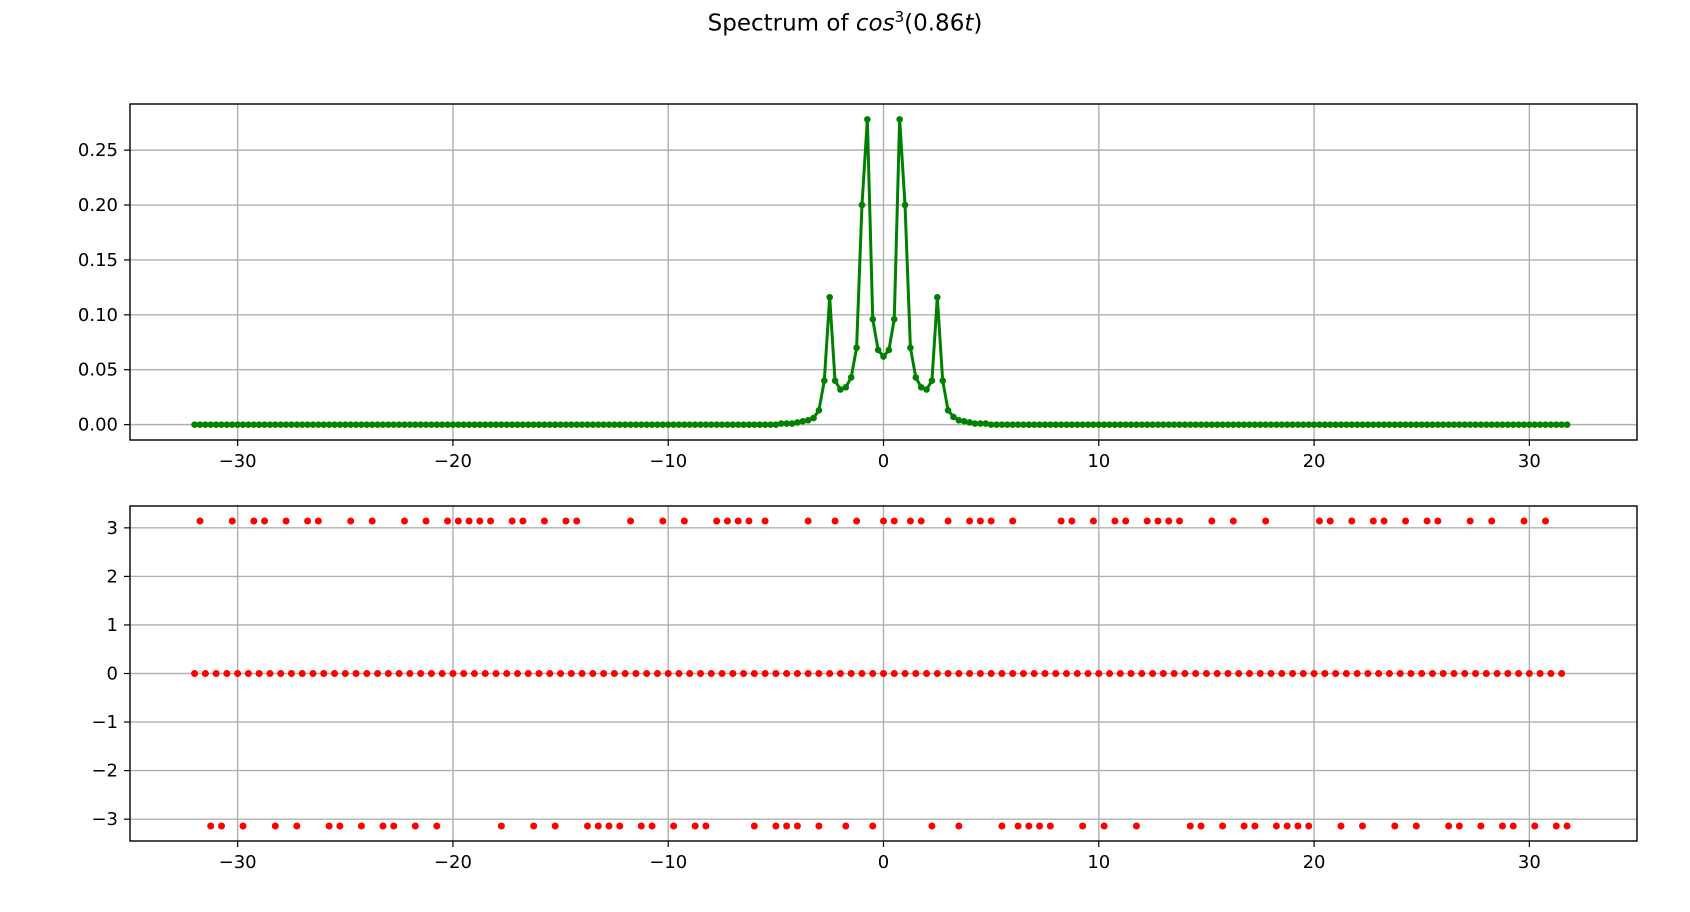  Describe the element at coordinates (104, 260) in the screenshot. I see `y-tick: 0.15` at that location.